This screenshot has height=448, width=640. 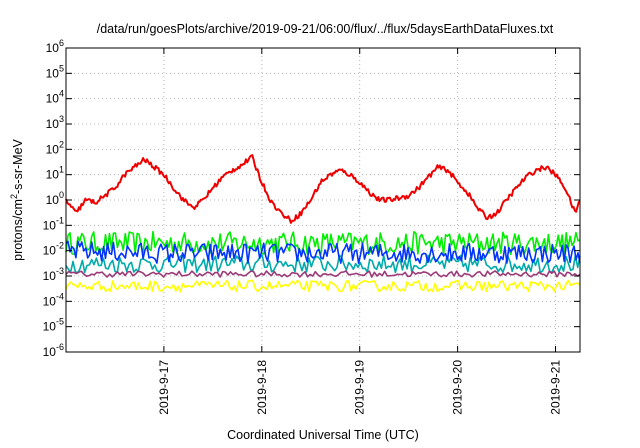 I want to click on y-tick-label: 10⁴, so click(x=55, y=97).